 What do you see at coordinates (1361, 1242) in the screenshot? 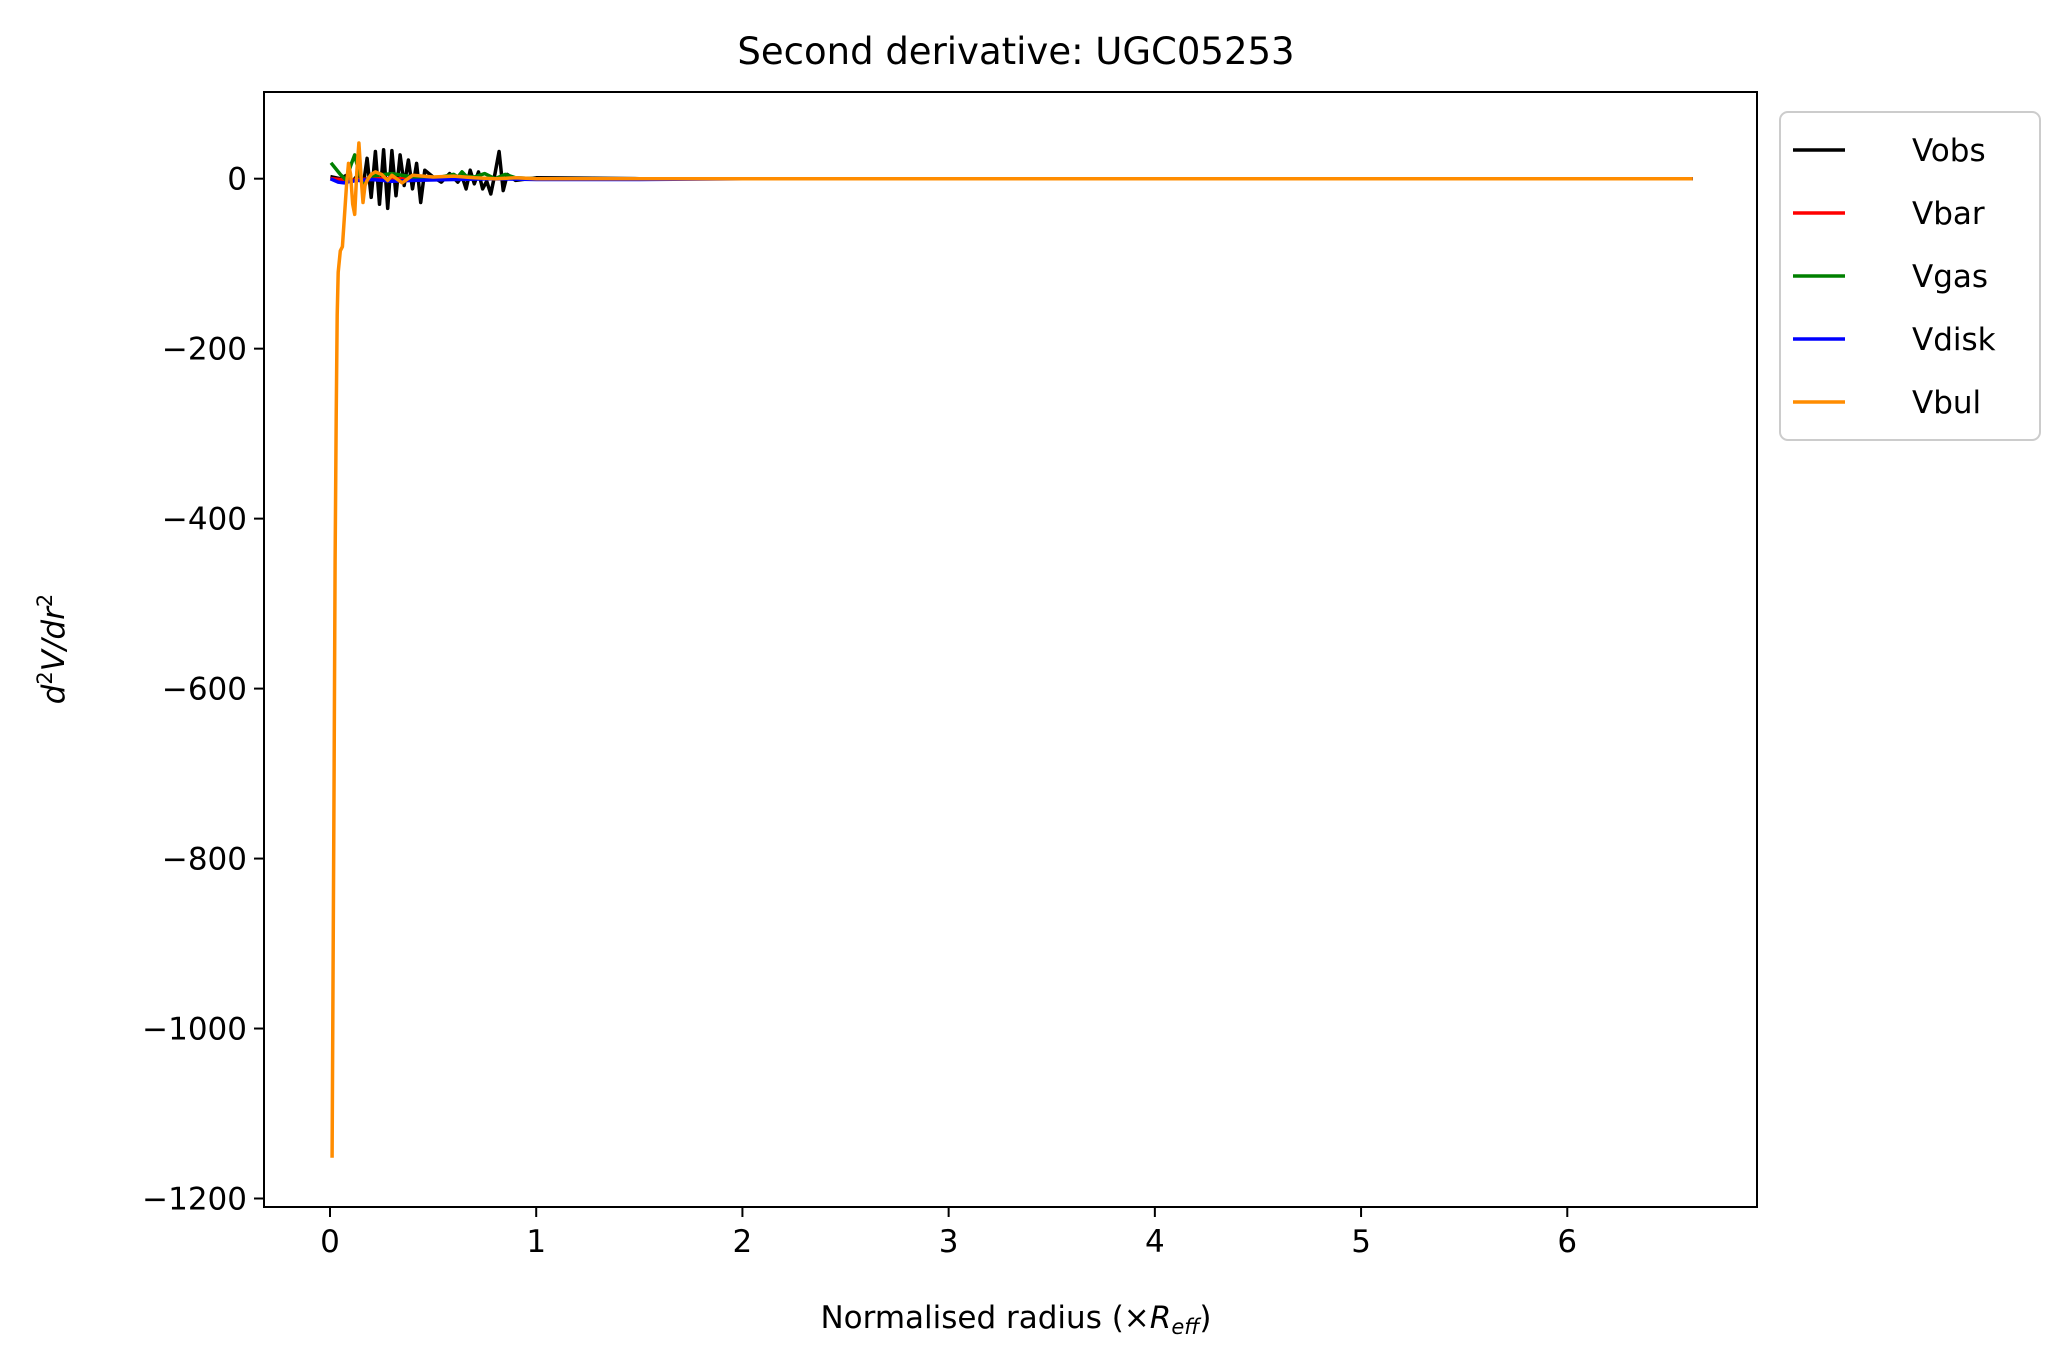
I see `x-tick-label: 5` at bounding box center [1361, 1242].